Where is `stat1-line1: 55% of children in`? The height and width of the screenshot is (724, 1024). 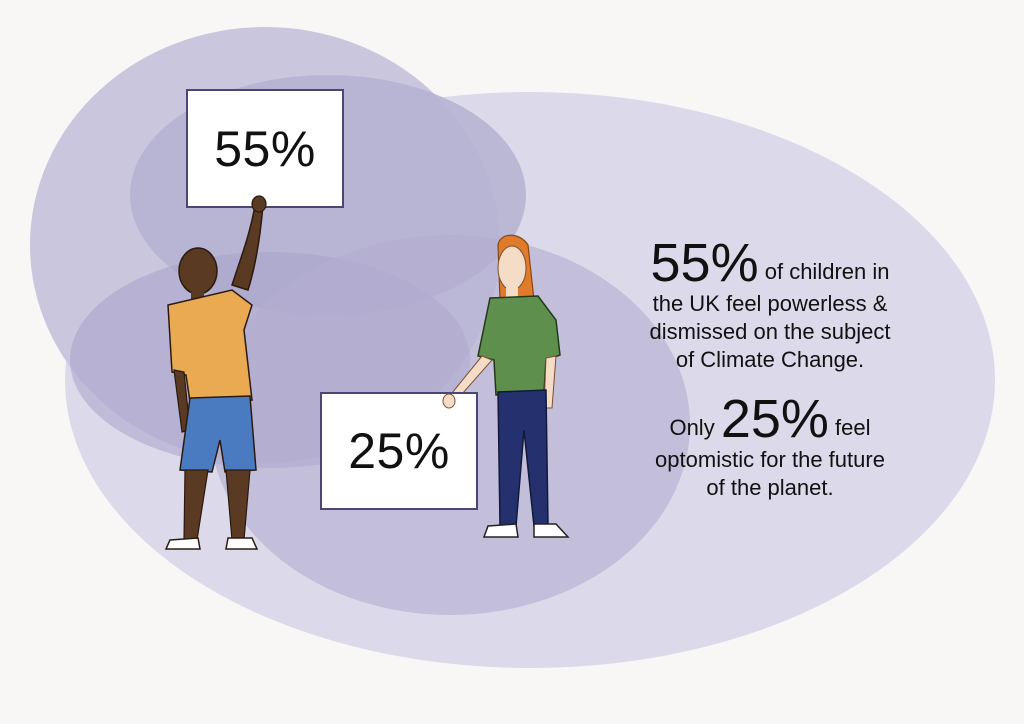 stat1-line1: 55% of children in is located at coordinates (770, 263).